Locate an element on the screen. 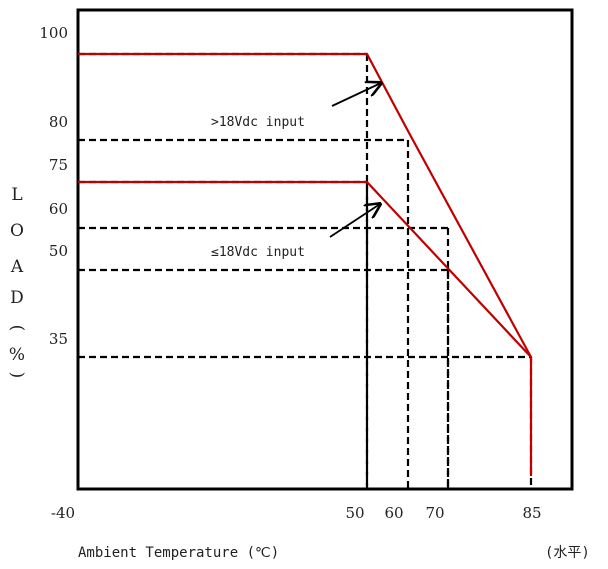 The image size is (608, 569). y-tick-label-35: 35 is located at coordinates (58, 339).